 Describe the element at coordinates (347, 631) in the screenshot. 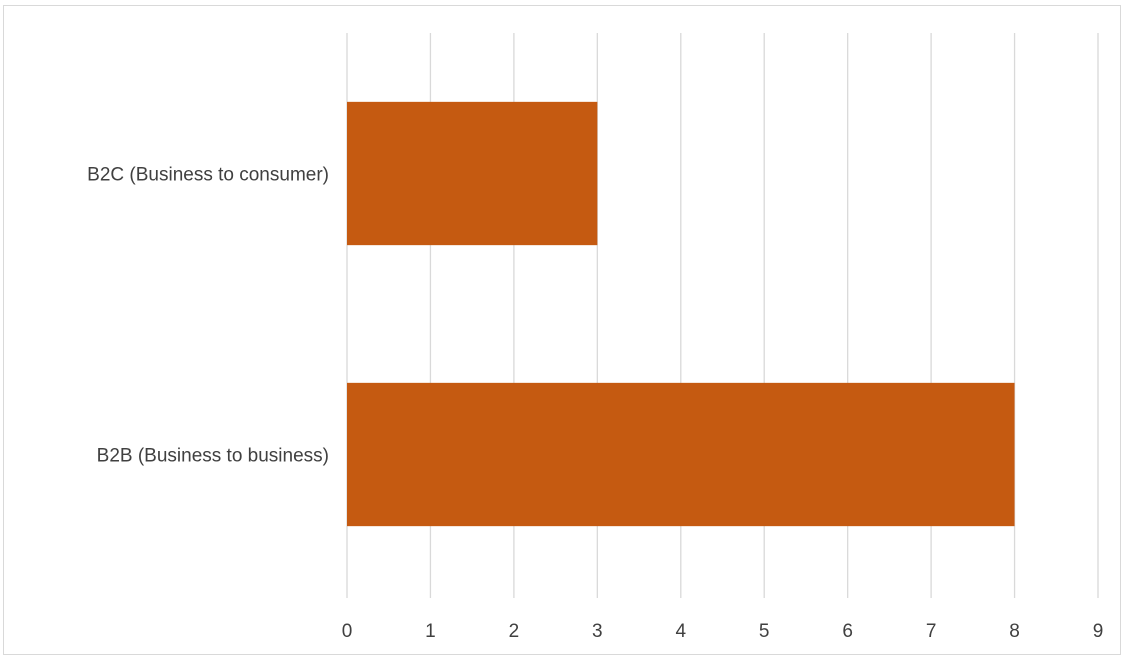

I see `x-tick-label-0: 0` at that location.